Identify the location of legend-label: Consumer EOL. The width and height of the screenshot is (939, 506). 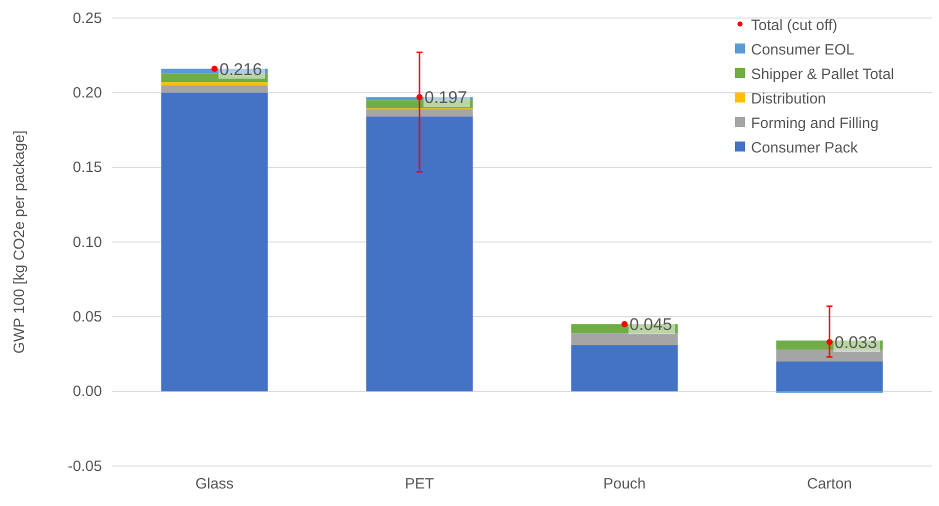
(802, 50).